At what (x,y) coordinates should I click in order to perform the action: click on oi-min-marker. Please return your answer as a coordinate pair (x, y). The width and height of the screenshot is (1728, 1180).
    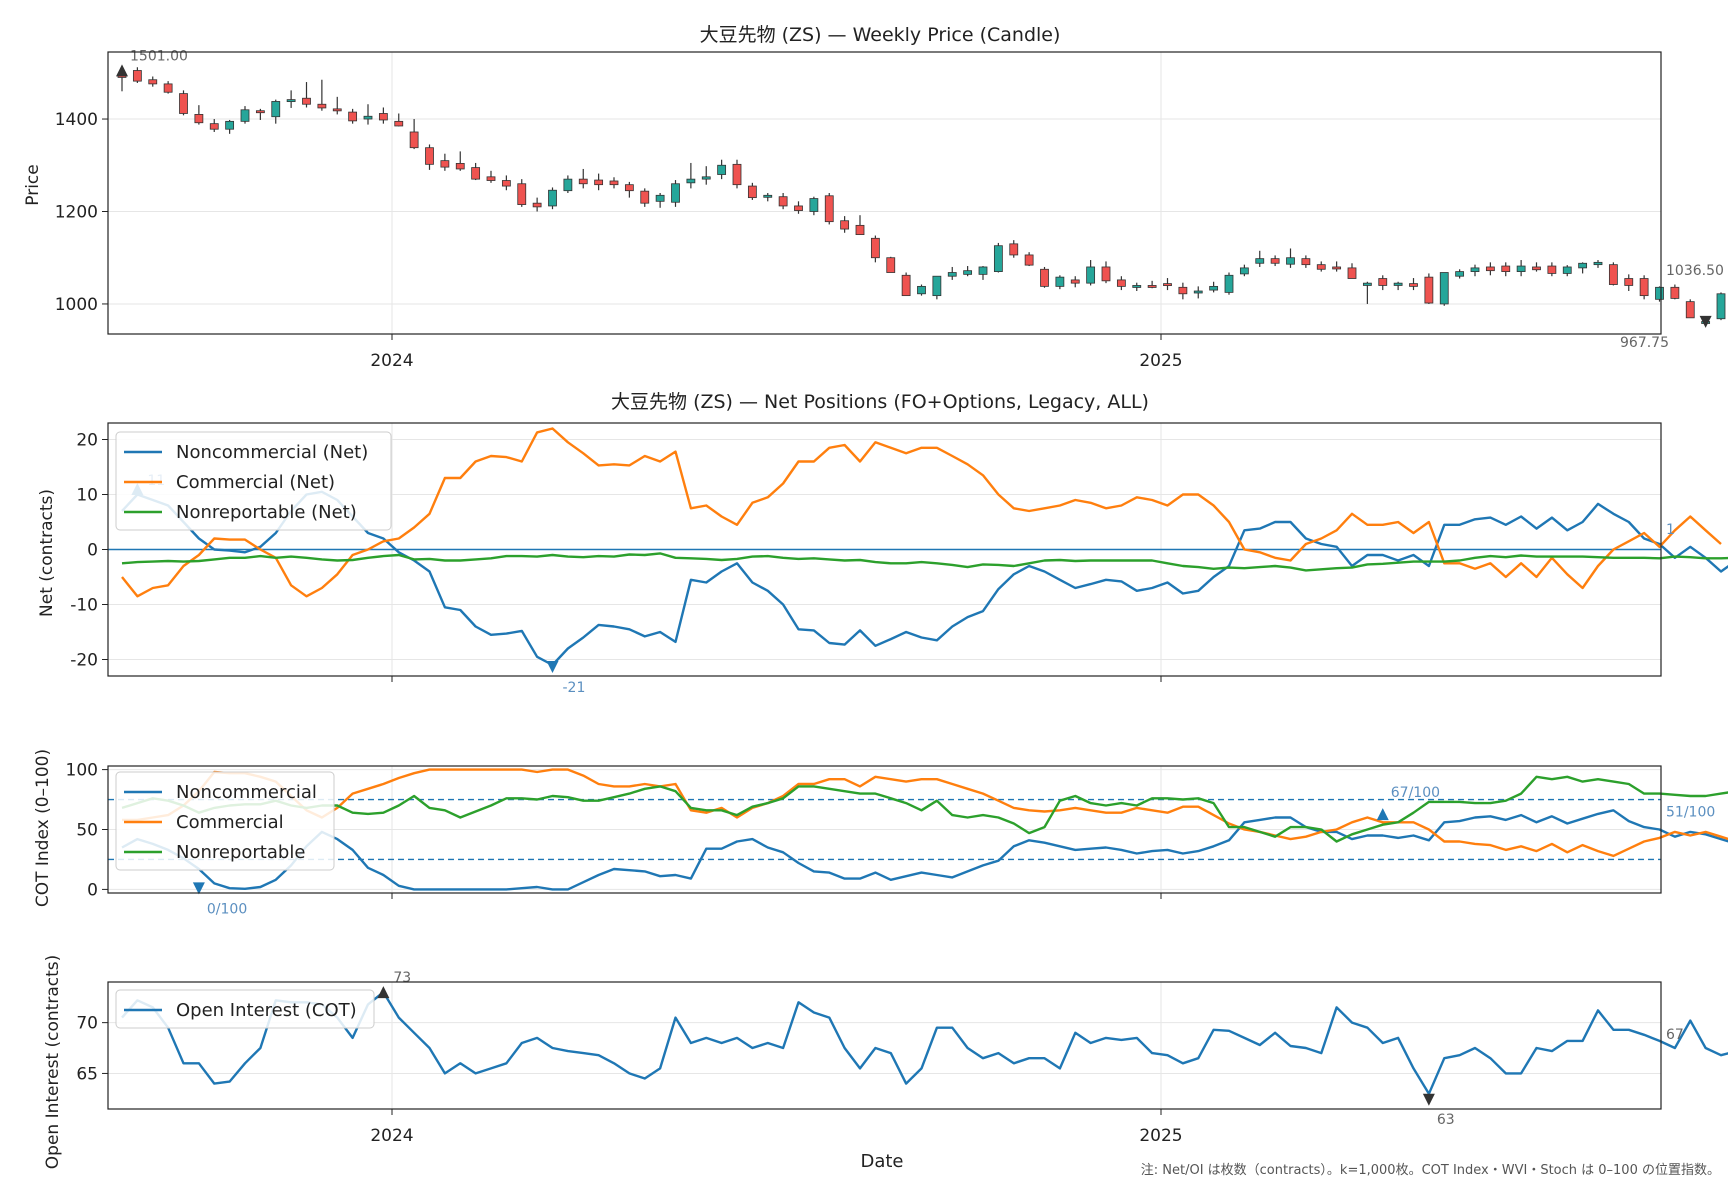
    Looking at the image, I should click on (1428, 1099).